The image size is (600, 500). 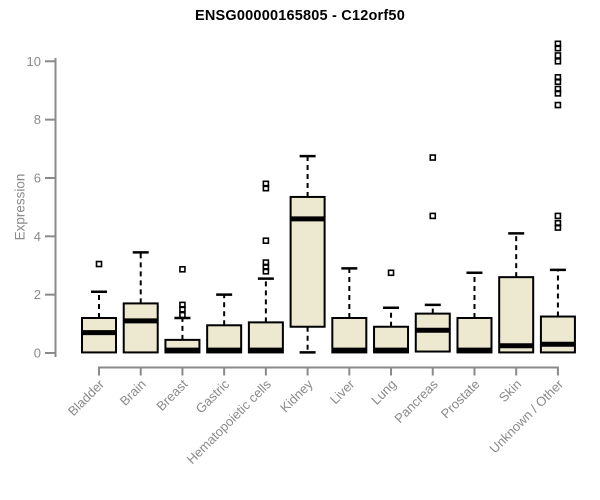 I want to click on y-tick-label: 2, so click(x=37, y=294).